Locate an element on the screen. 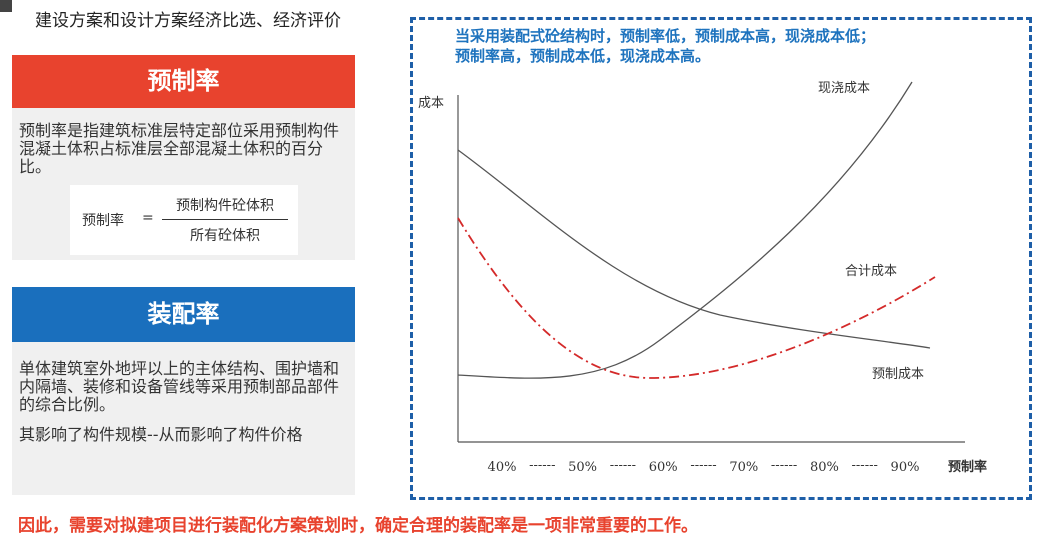 The image size is (1043, 544). paragraph: 其影响了构件规模--从而影响了构件价格 is located at coordinates (161, 434).